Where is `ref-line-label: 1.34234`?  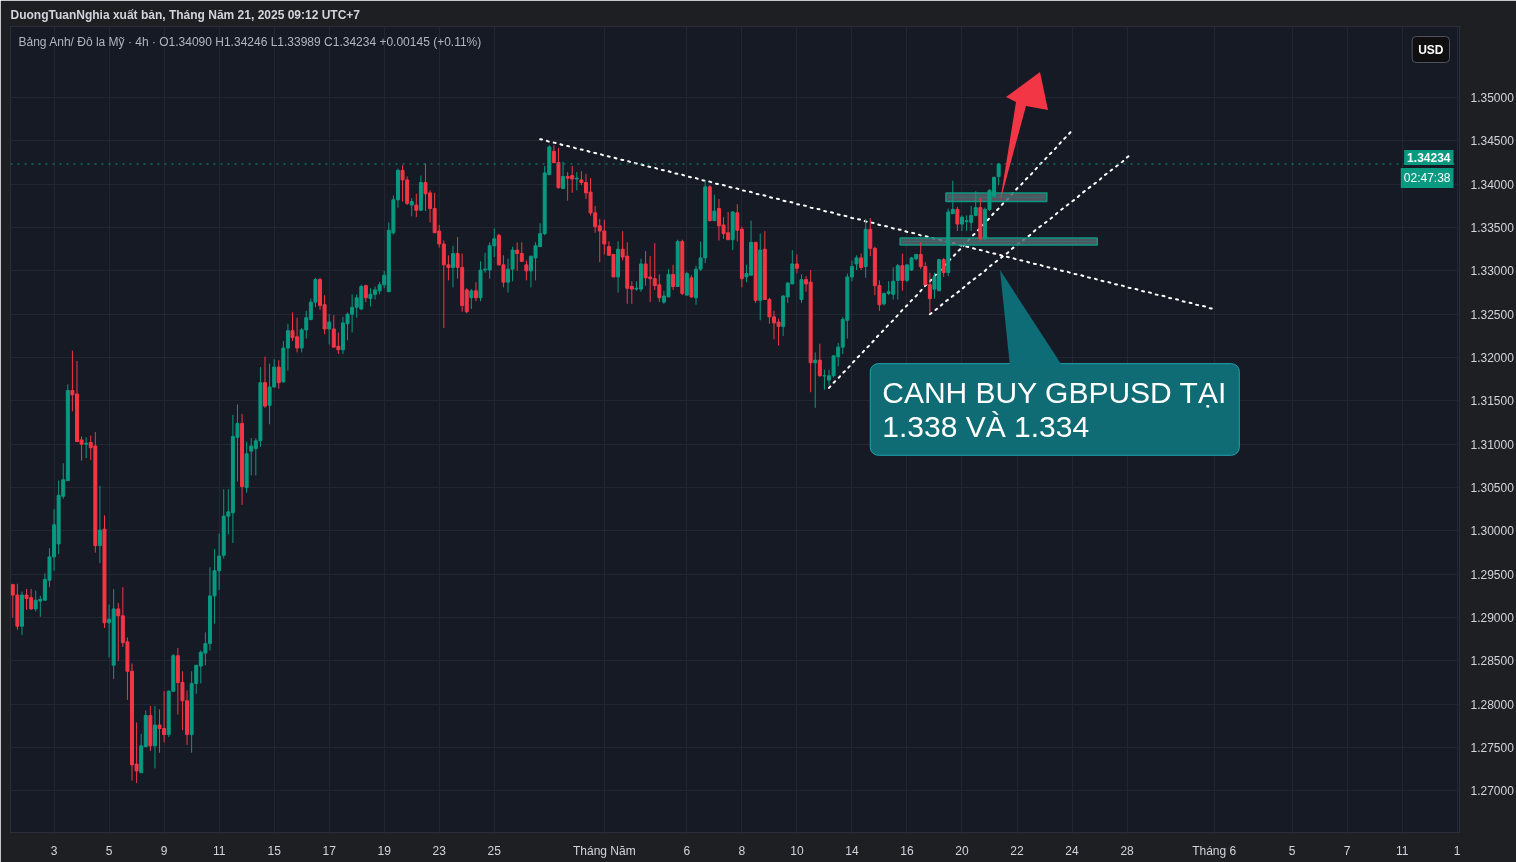 ref-line-label: 1.34234 is located at coordinates (1429, 157).